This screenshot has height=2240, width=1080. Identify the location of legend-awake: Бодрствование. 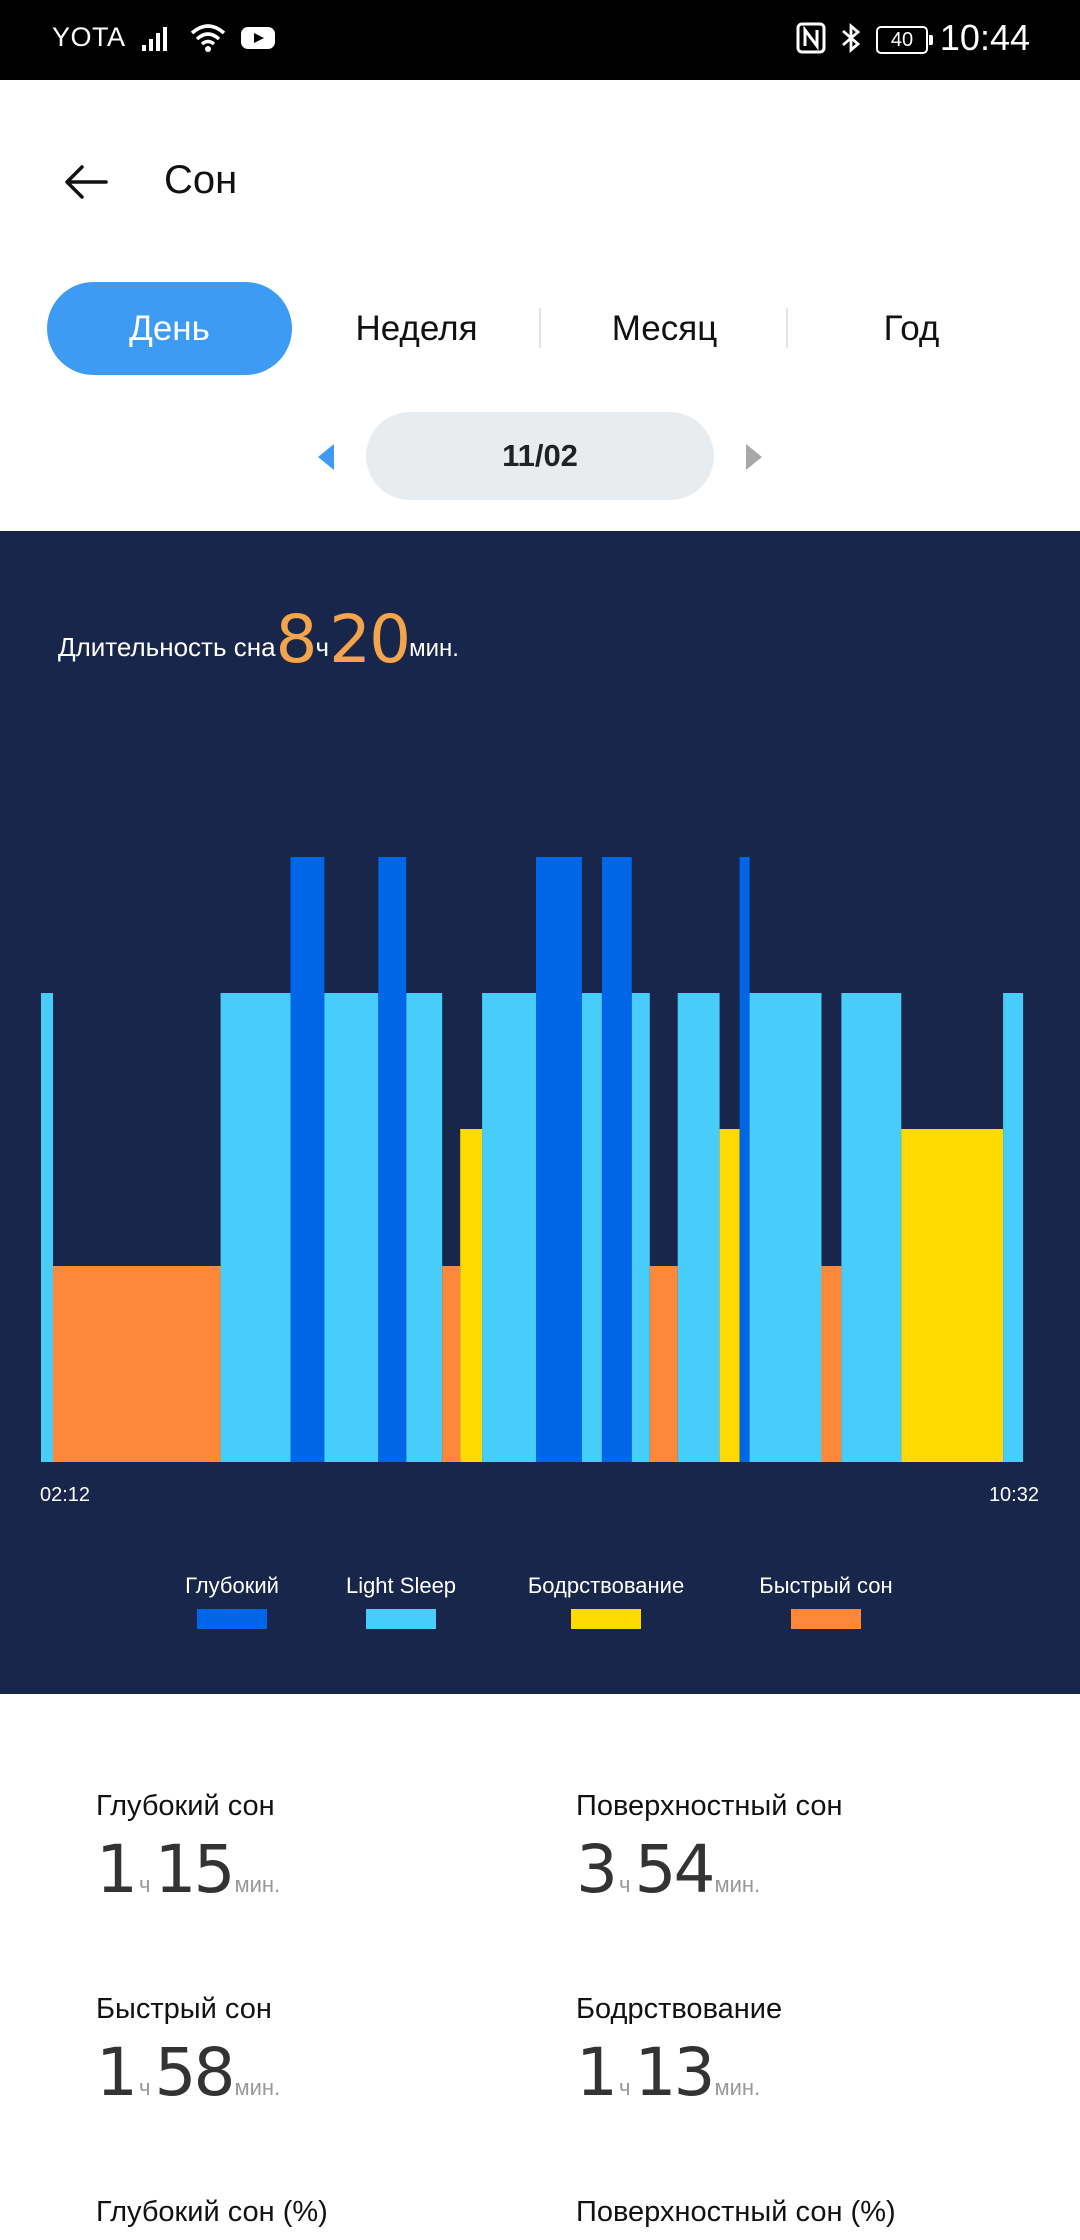
(606, 1601).